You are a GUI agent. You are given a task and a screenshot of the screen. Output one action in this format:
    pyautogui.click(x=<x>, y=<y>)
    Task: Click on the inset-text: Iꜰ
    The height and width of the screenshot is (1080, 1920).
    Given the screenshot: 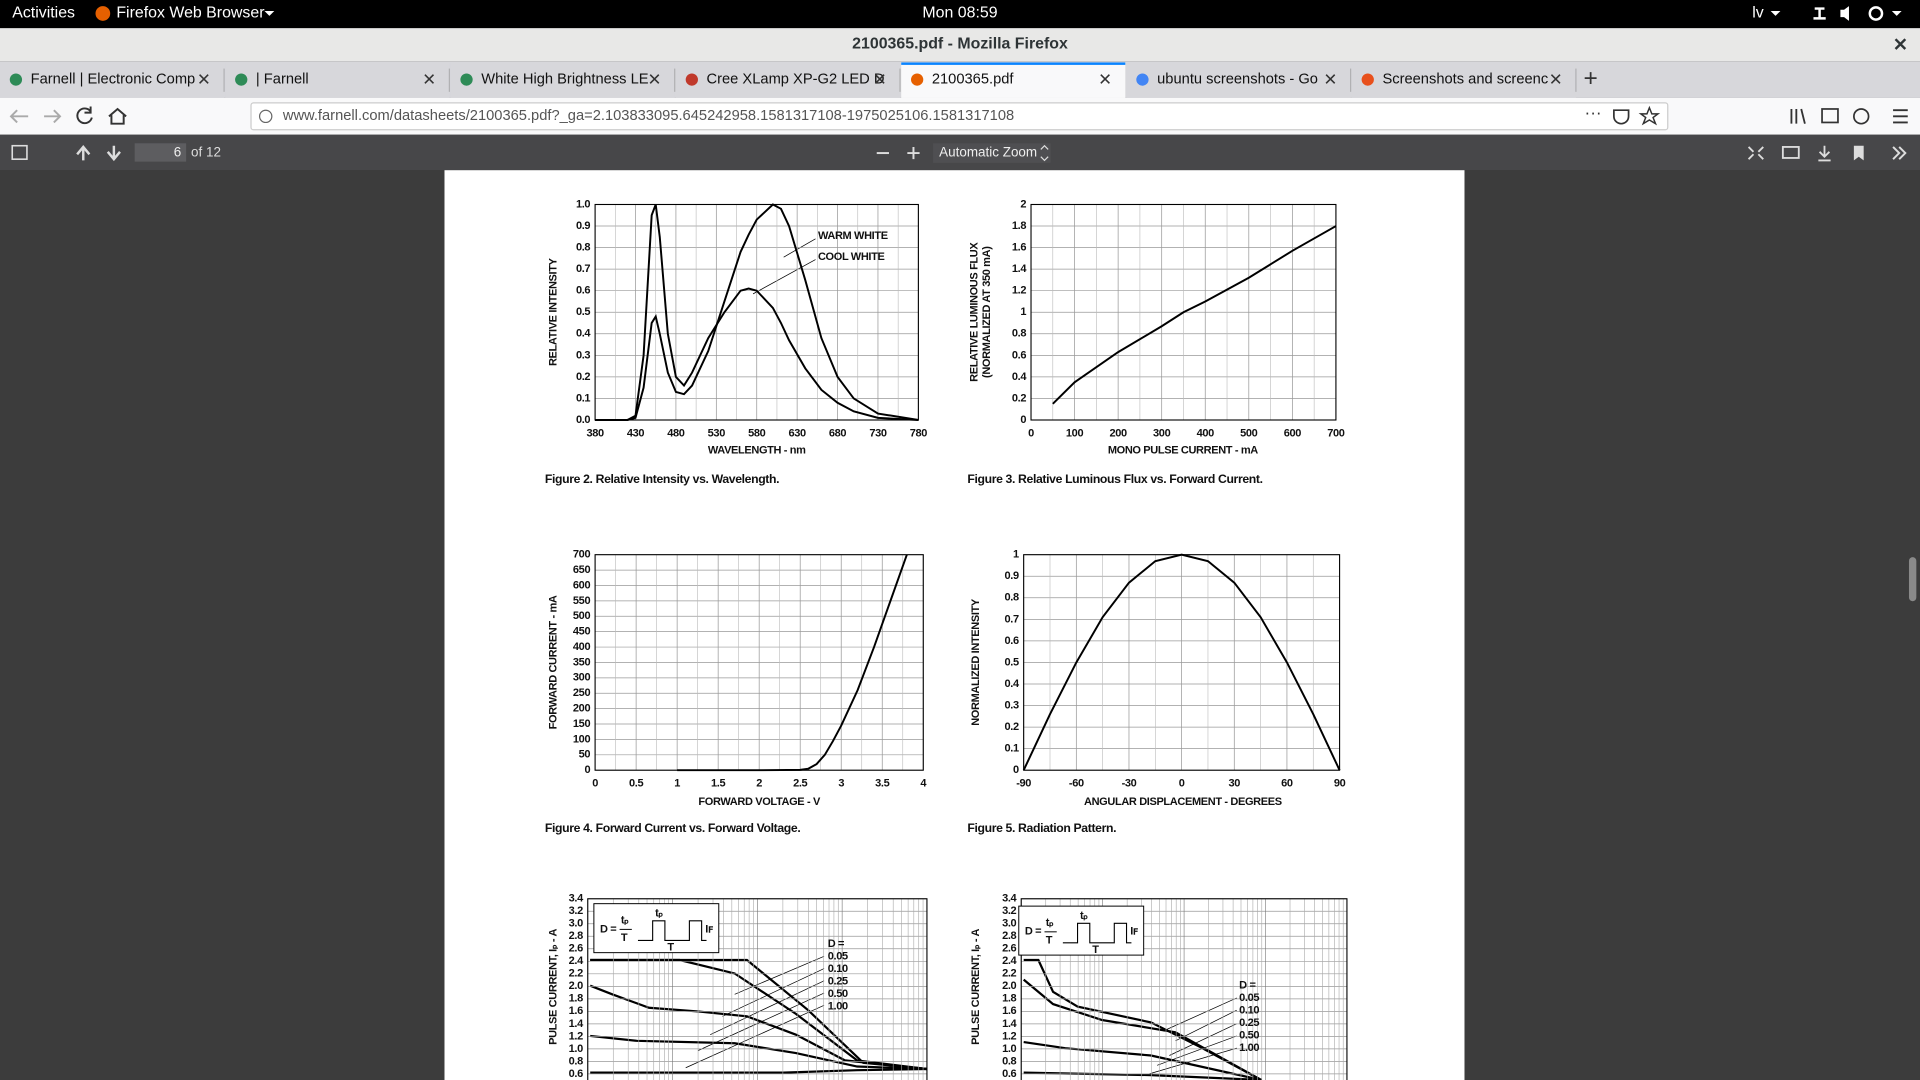 What is the action you would take?
    pyautogui.click(x=709, y=929)
    